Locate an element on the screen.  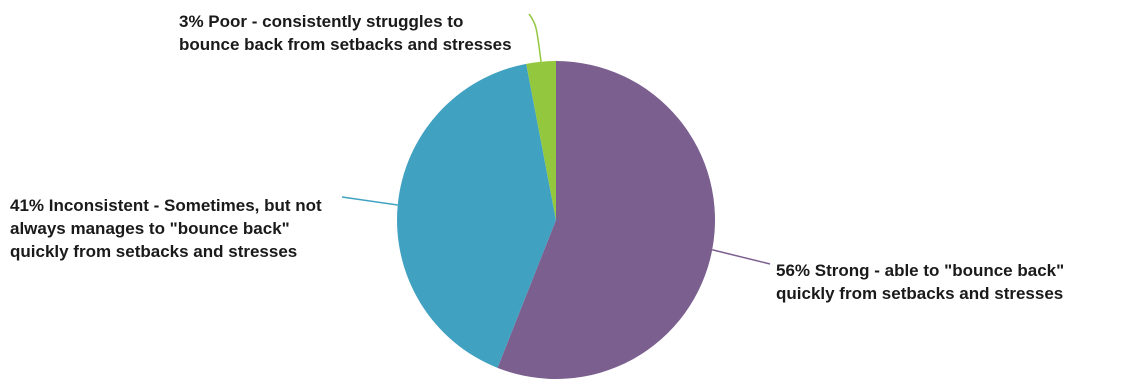
pie-slice-poor is located at coordinates (541, 140).